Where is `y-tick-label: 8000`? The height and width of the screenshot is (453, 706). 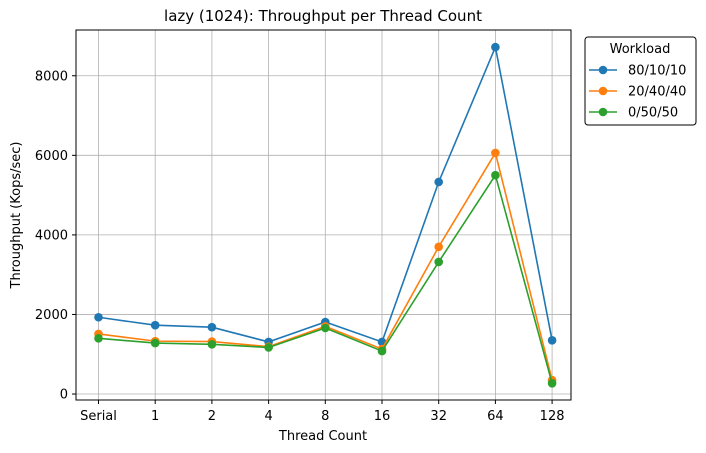
y-tick-label: 8000 is located at coordinates (51, 76).